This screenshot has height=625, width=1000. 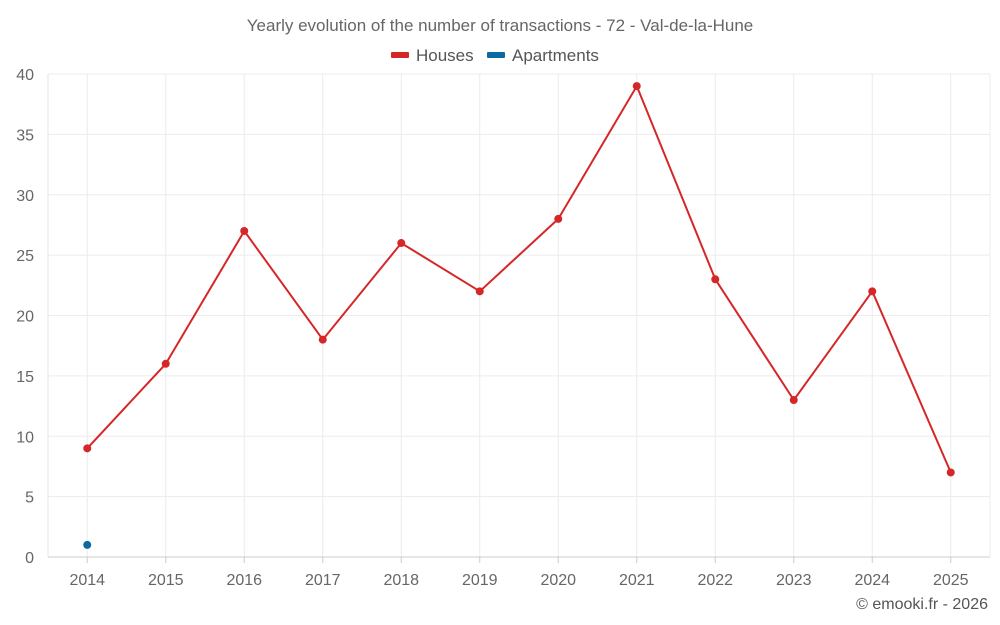 What do you see at coordinates (25, 437) in the screenshot?
I see `y-tick-label: 10` at bounding box center [25, 437].